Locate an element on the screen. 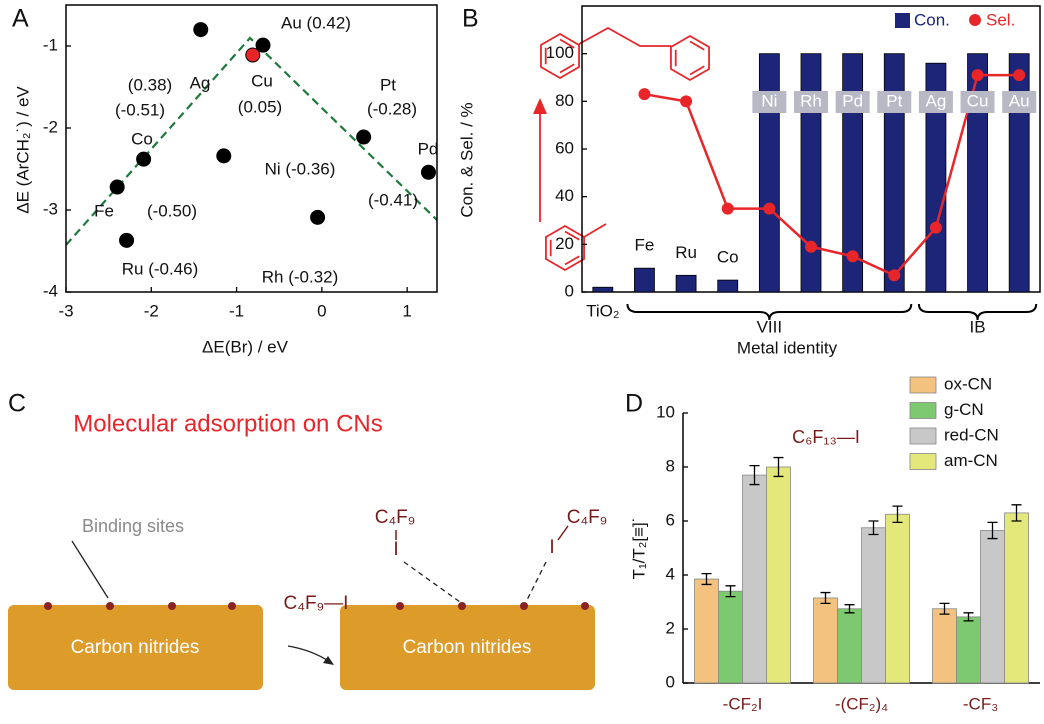 This screenshot has height=724, width=1044. ethylene-chain is located at coordinates (624, 36).